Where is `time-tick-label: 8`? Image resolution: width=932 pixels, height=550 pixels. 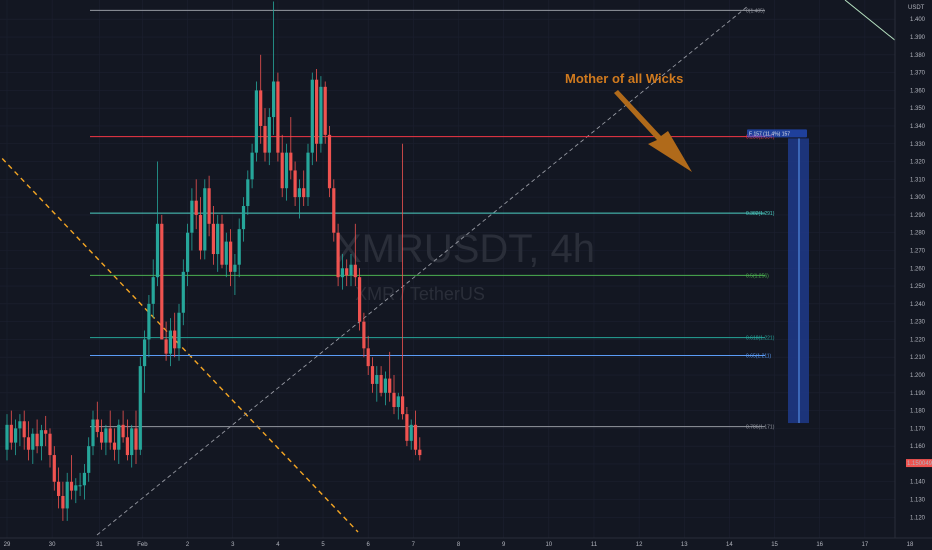
time-tick-label: 8 is located at coordinates (459, 545).